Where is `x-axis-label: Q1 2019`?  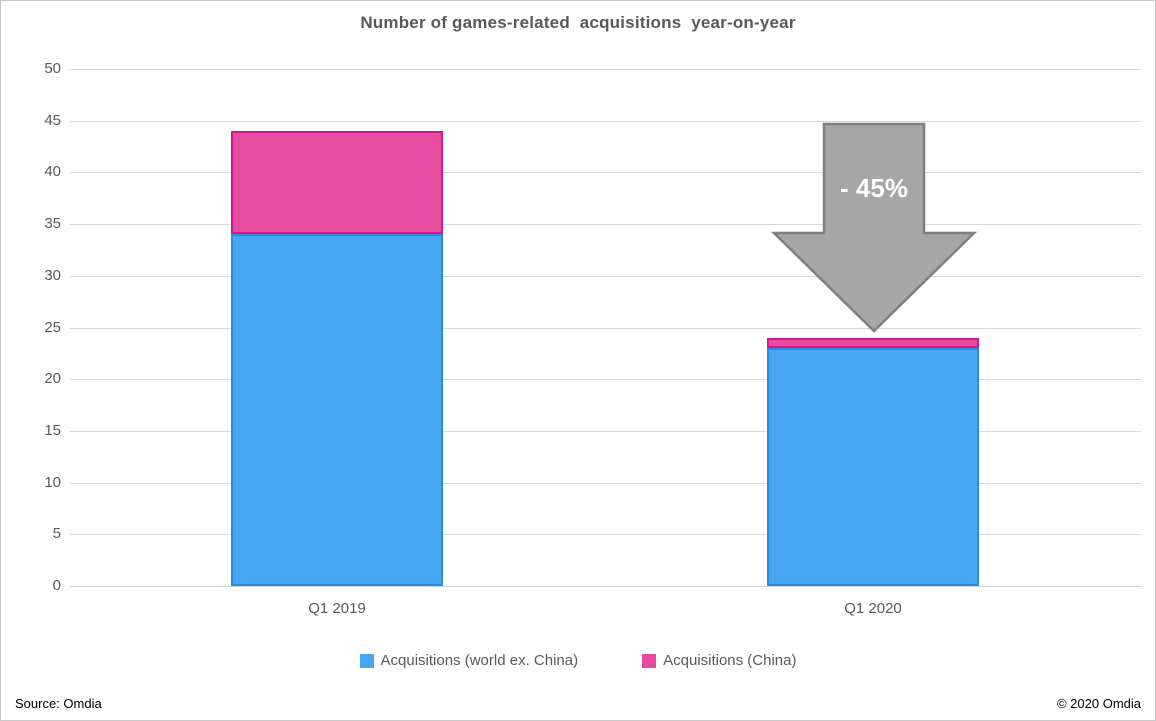
x-axis-label: Q1 2019 is located at coordinates (337, 608).